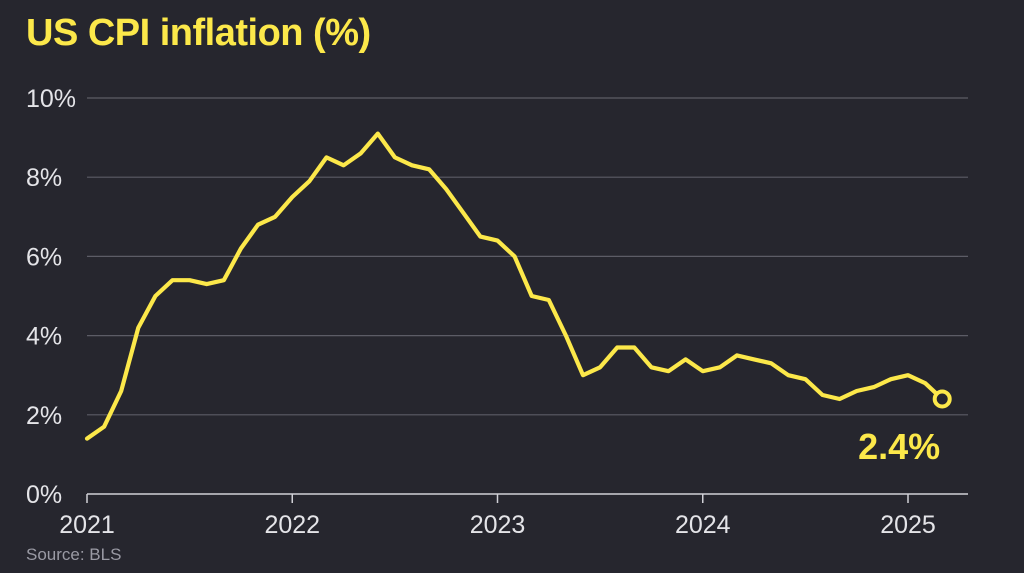 Image resolution: width=1024 pixels, height=573 pixels. What do you see at coordinates (942, 399) in the screenshot?
I see `endpoint-marker` at bounding box center [942, 399].